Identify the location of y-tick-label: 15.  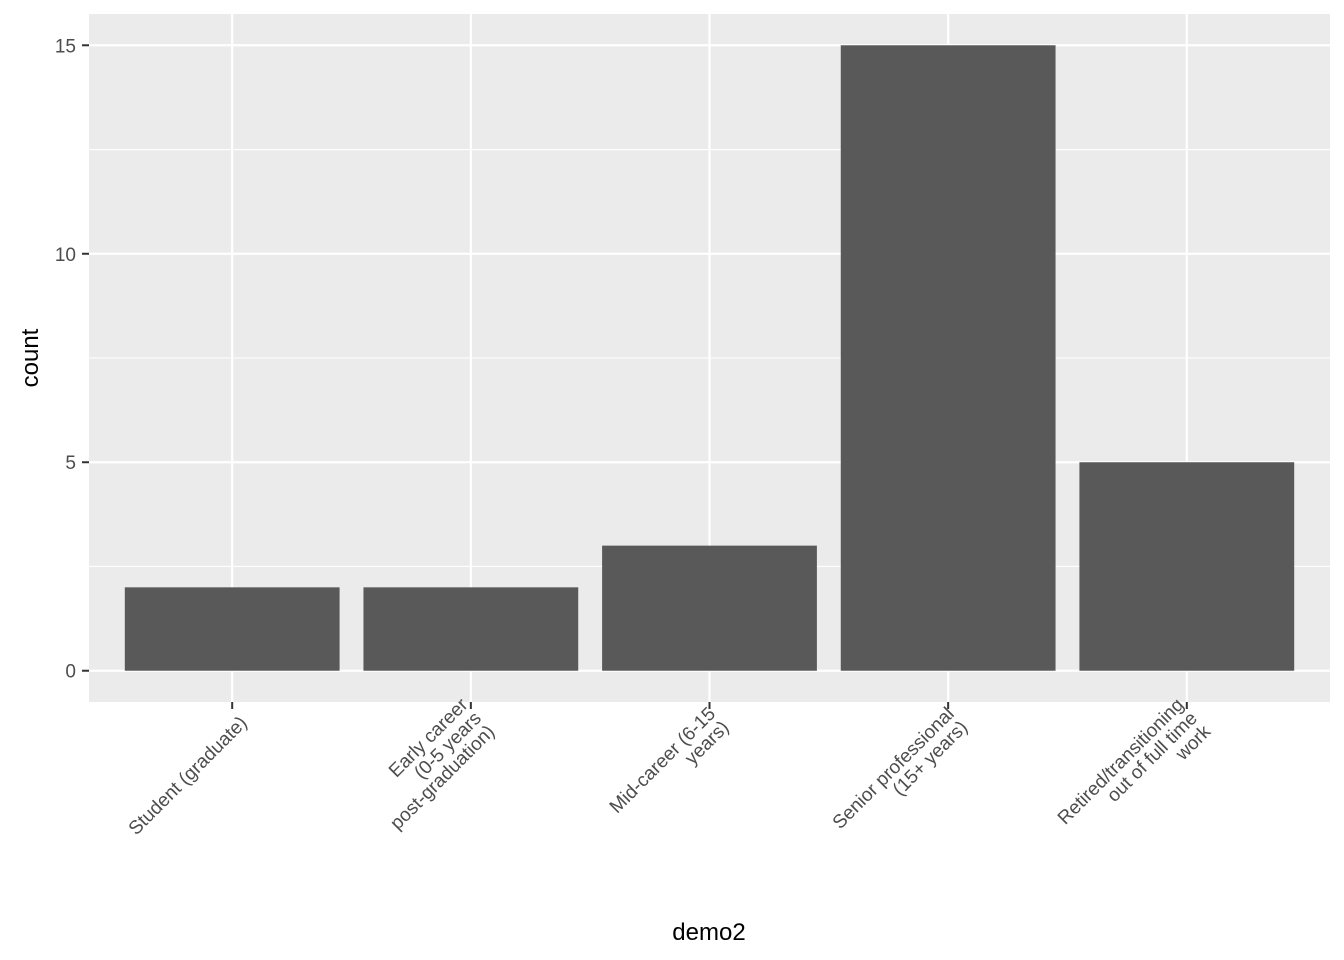
(65, 46).